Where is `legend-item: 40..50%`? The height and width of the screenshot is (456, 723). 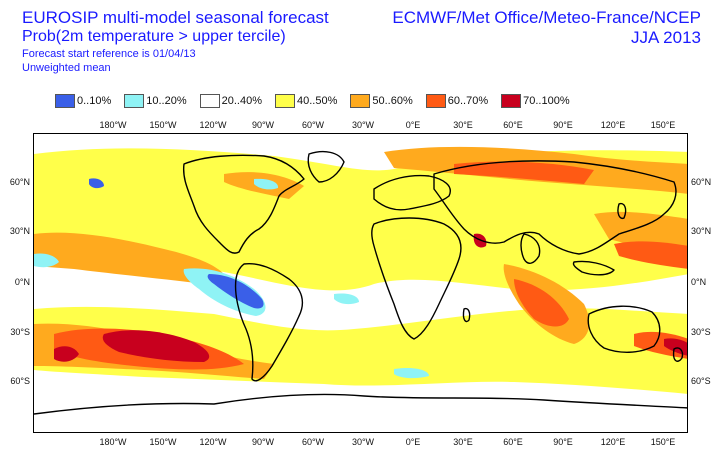
legend-item: 40..50% is located at coordinates (306, 101).